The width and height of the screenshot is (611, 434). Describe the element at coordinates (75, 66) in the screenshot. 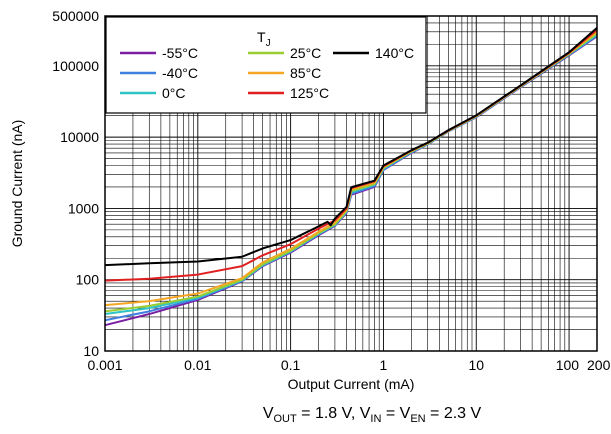

I see `y-tick-label: 100000` at that location.